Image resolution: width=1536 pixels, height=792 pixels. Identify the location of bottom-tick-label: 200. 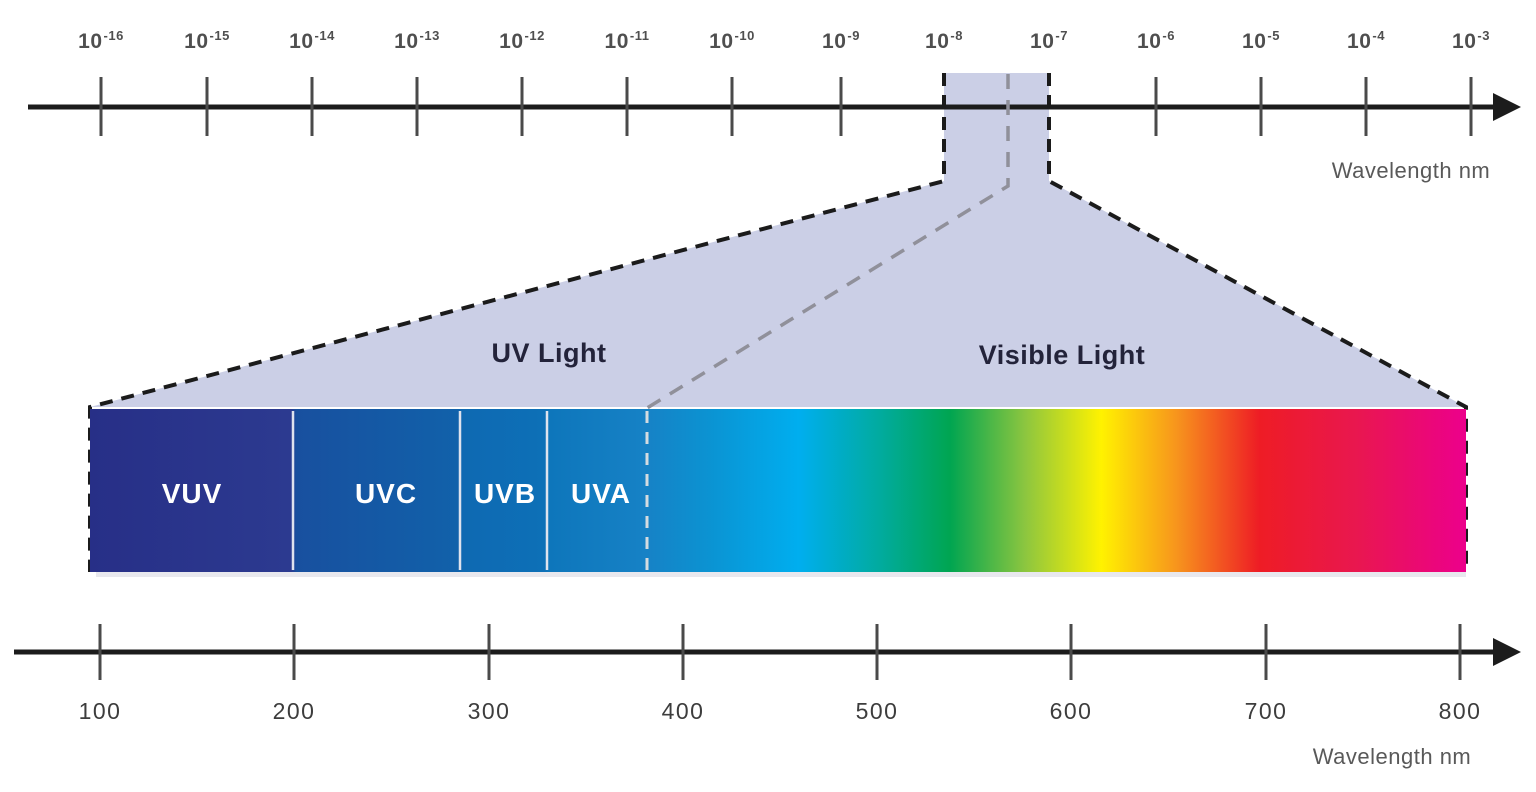
(294, 711).